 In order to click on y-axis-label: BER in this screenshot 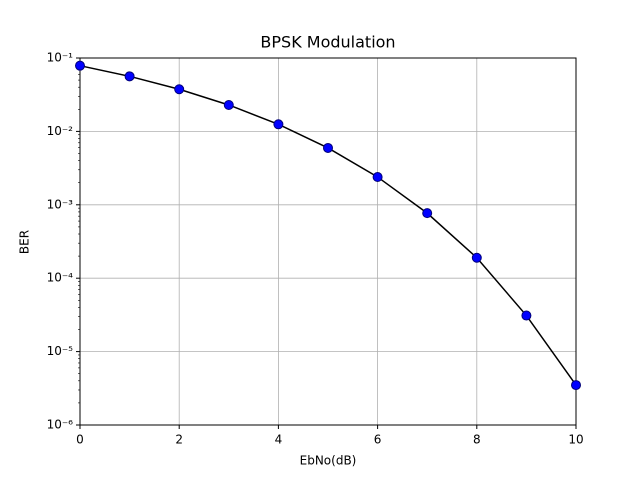, I will do `click(25, 242)`.